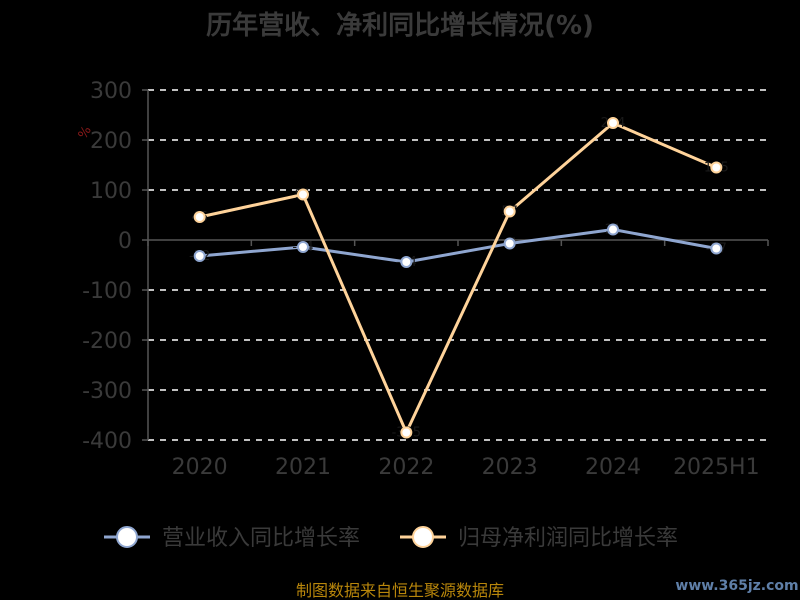  What do you see at coordinates (391, 538) in the screenshot?
I see `legend: 营业收入同比增长率 归母净利润同比增长率` at bounding box center [391, 538].